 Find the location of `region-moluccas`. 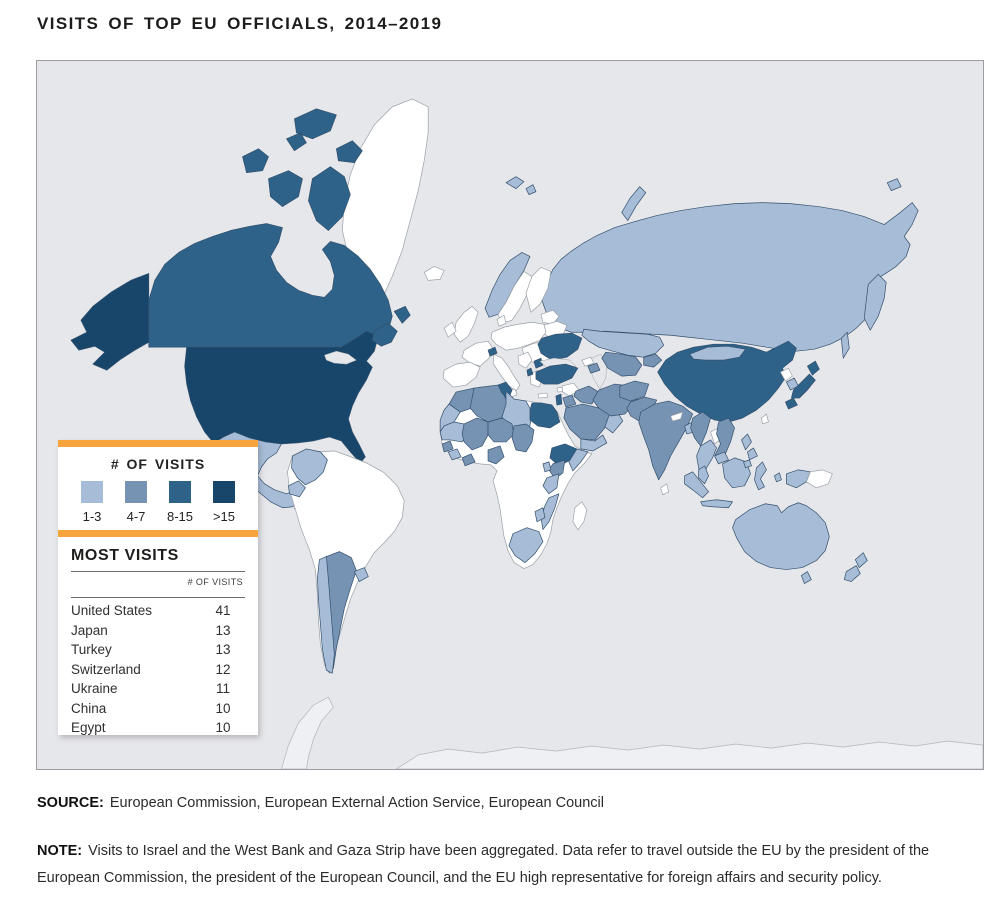

region-moluccas is located at coordinates (778, 477).